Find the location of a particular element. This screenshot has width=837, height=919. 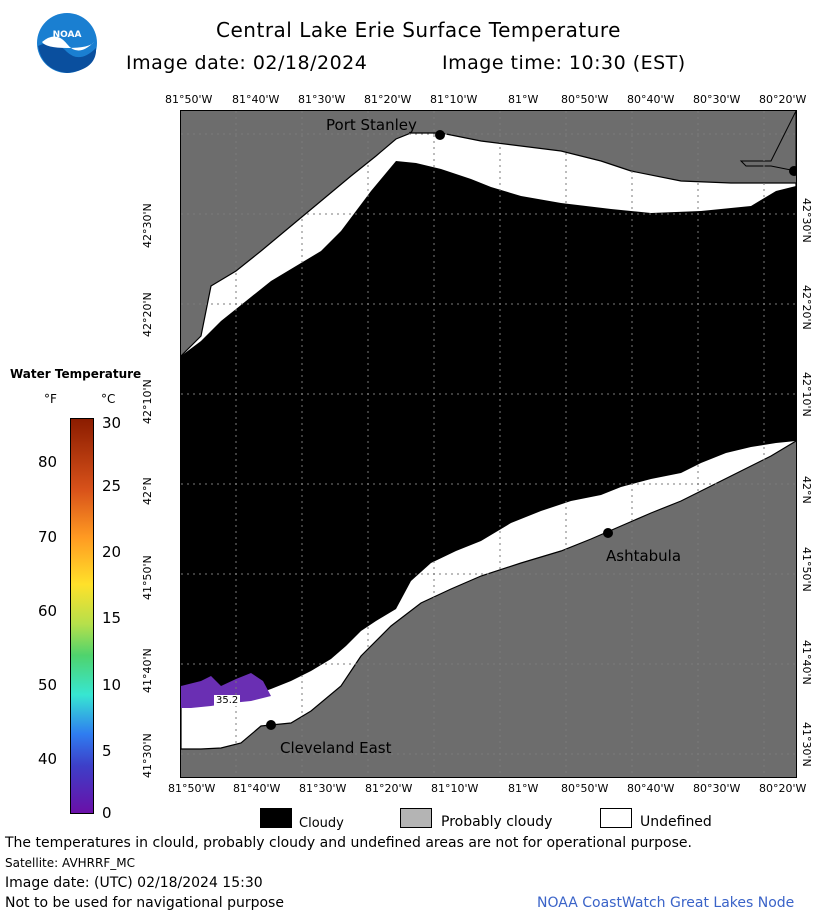

utc-date-text: Image date: (UTC) 02/18/2024 15:30 is located at coordinates (134, 883).